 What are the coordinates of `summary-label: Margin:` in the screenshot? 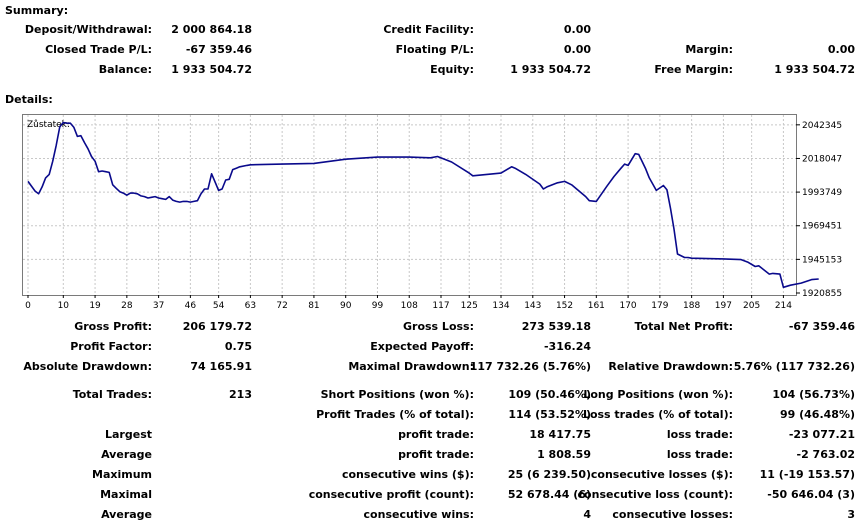 It's located at (709, 49).